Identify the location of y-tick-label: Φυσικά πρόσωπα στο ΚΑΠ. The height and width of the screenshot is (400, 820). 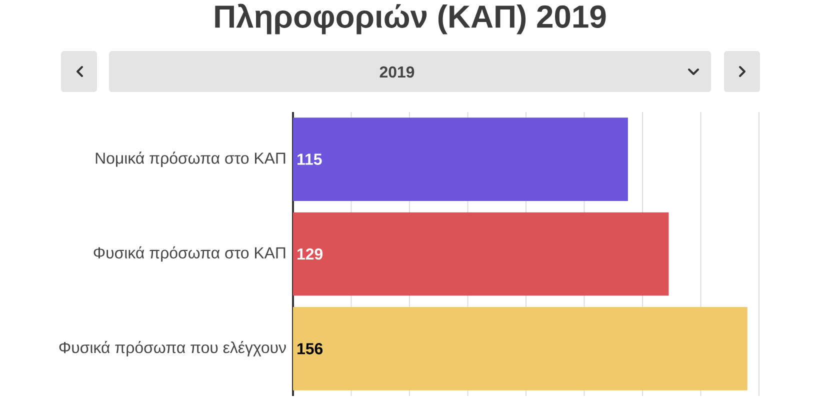
(190, 254).